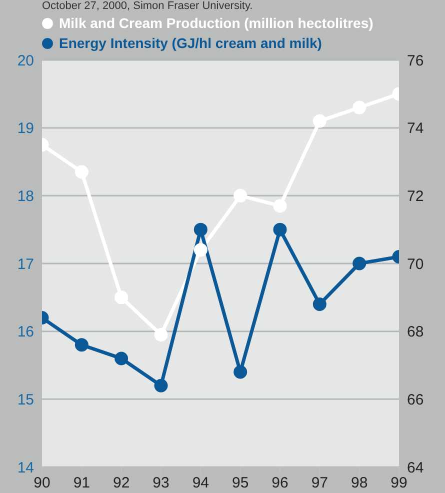  Describe the element at coordinates (415, 332) in the screenshot. I see `y2-tick-label: 68` at that location.